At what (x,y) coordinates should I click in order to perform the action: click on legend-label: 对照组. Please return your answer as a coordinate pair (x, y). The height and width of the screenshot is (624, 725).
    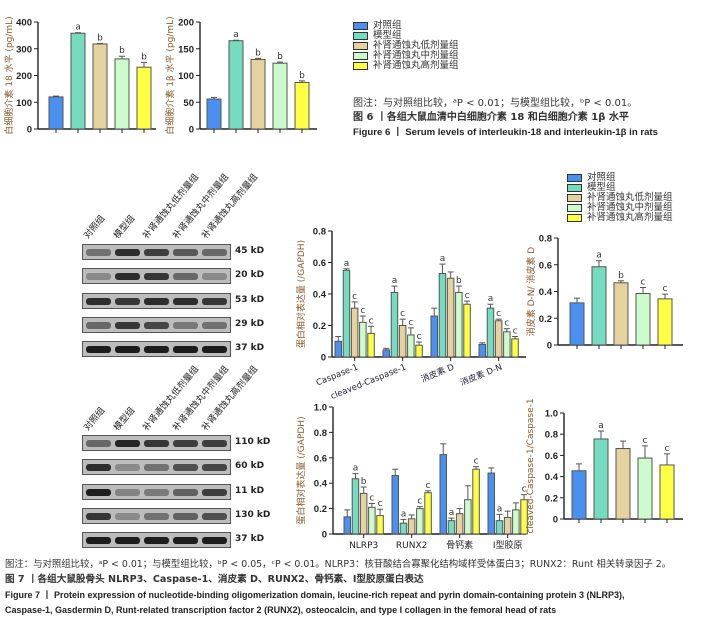
    Looking at the image, I should click on (387, 25).